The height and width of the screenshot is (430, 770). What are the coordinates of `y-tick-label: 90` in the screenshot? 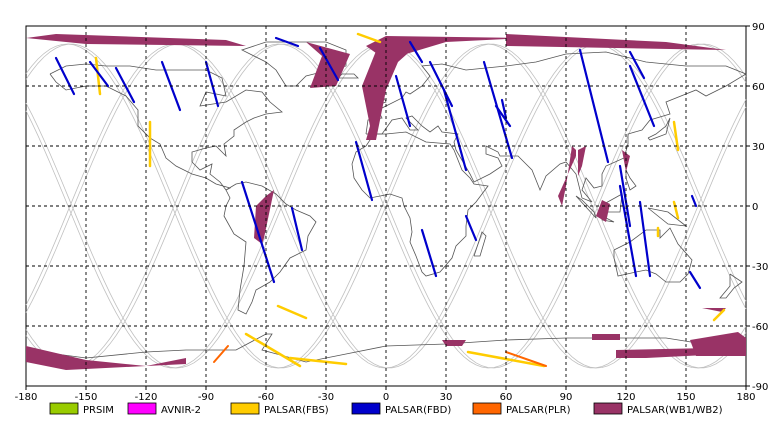 It's located at (758, 27).